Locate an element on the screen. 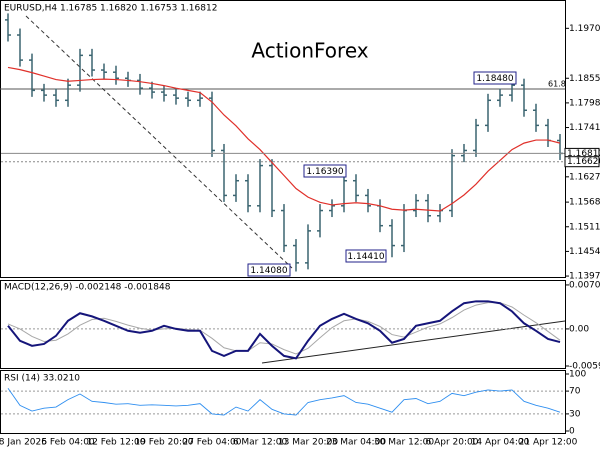 This screenshot has height=454, width=600. price-label: 1.16812 is located at coordinates (583, 154).